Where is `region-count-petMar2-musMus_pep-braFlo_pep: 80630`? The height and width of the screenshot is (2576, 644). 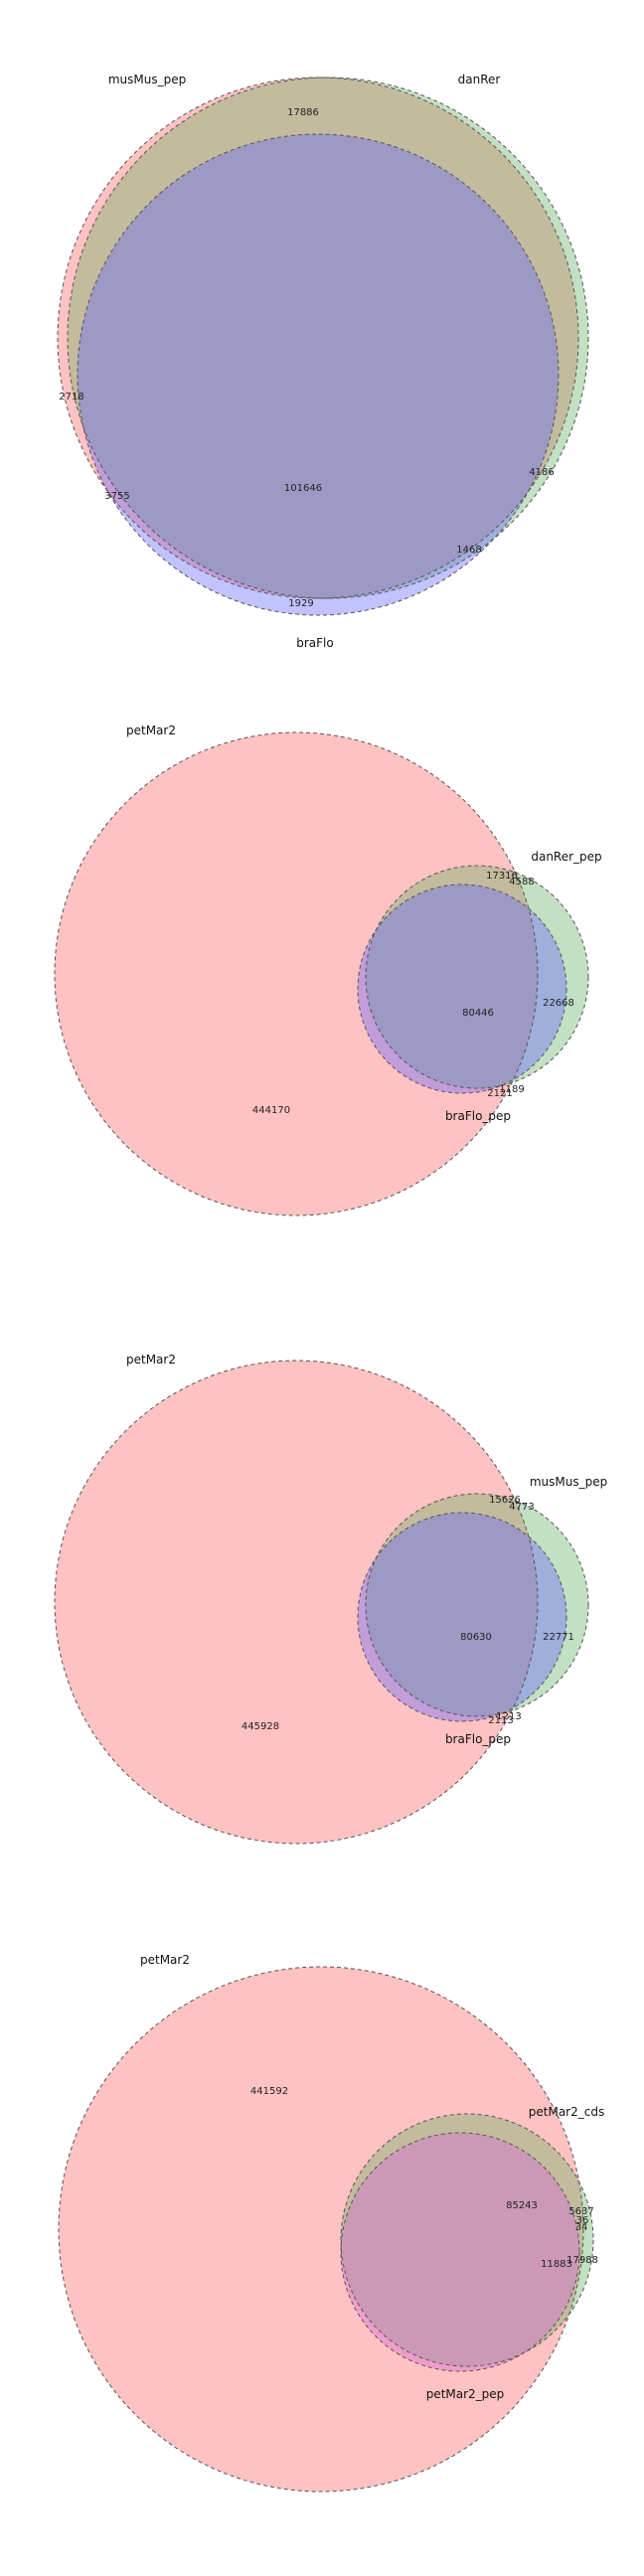 region-count-petMar2-musMus_pep-braFlo_pep: 80630 is located at coordinates (476, 1637).